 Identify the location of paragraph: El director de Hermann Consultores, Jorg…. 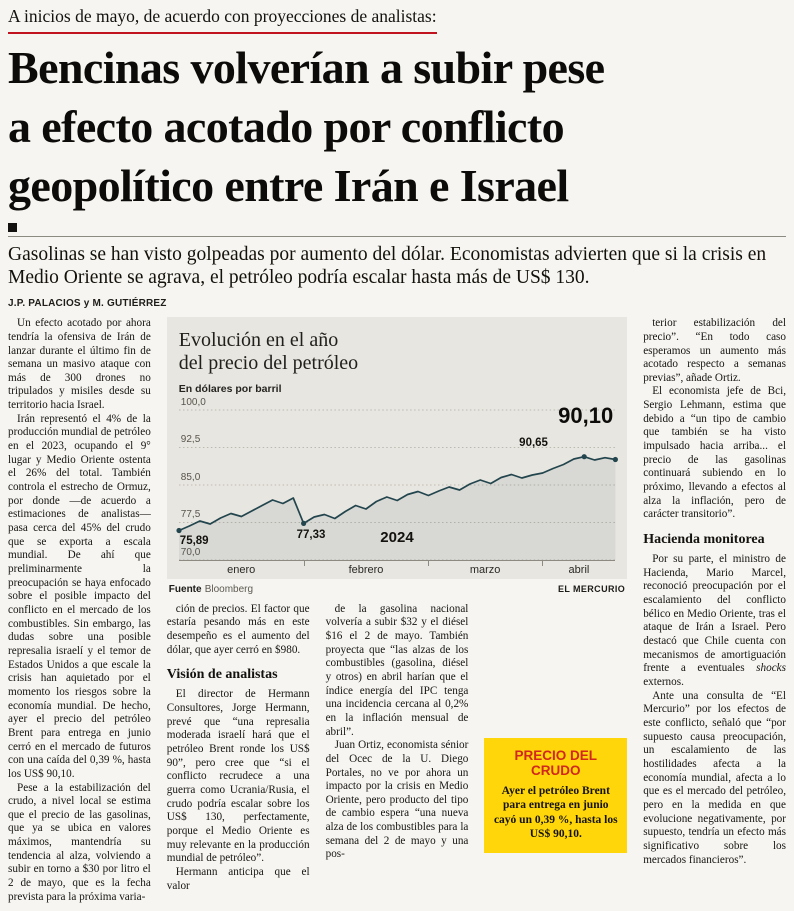
(238, 776).